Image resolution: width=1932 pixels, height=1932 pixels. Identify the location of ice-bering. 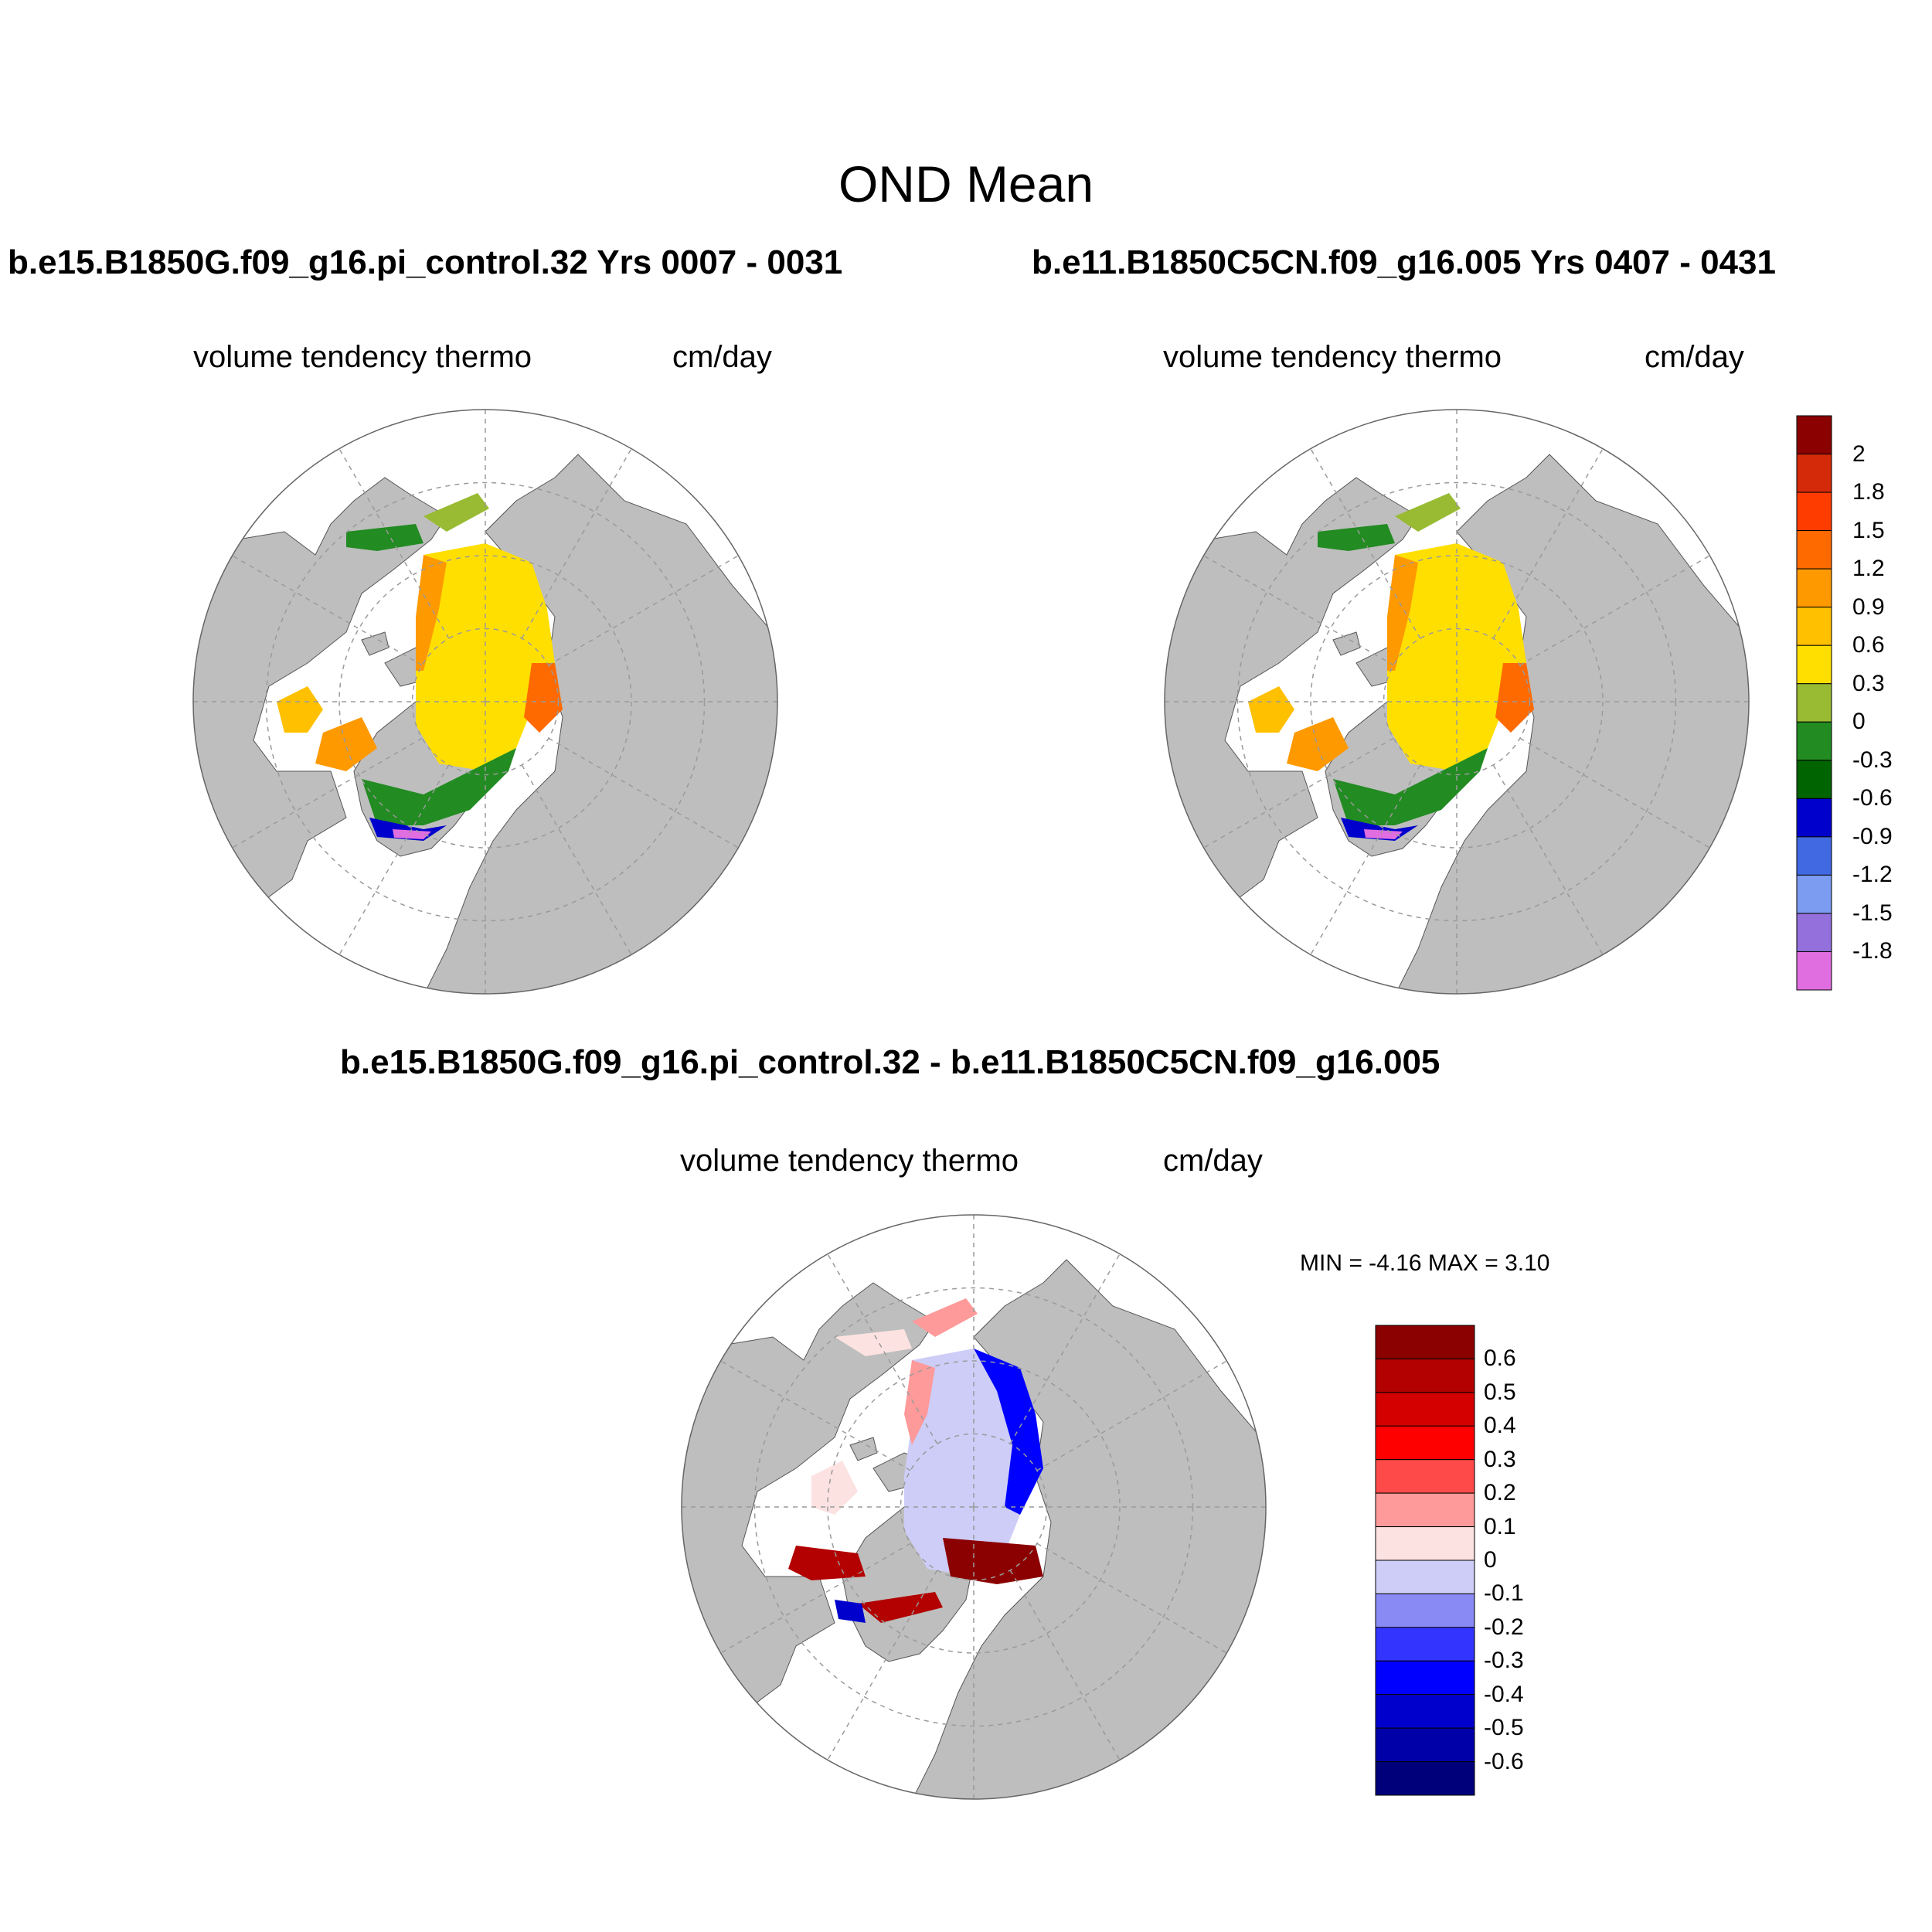
(1356, 538).